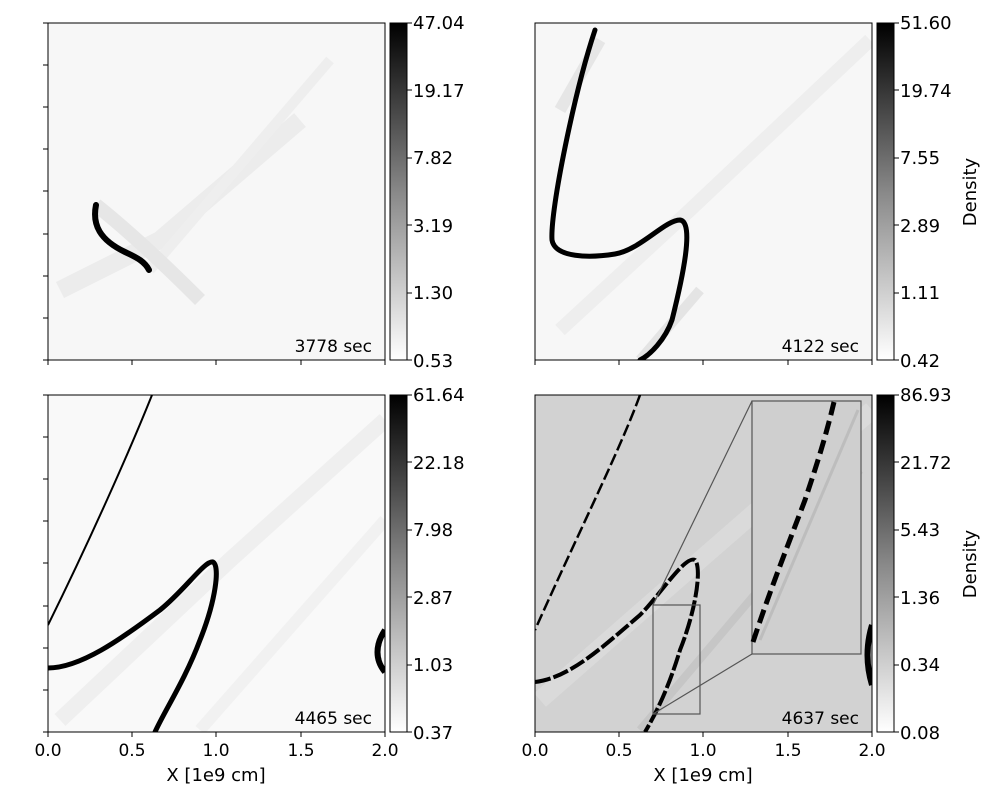 Image resolution: width=1000 pixels, height=800 pixels. Describe the element at coordinates (926, 91) in the screenshot. I see `colorbar-tick-label: 19.74` at that location.